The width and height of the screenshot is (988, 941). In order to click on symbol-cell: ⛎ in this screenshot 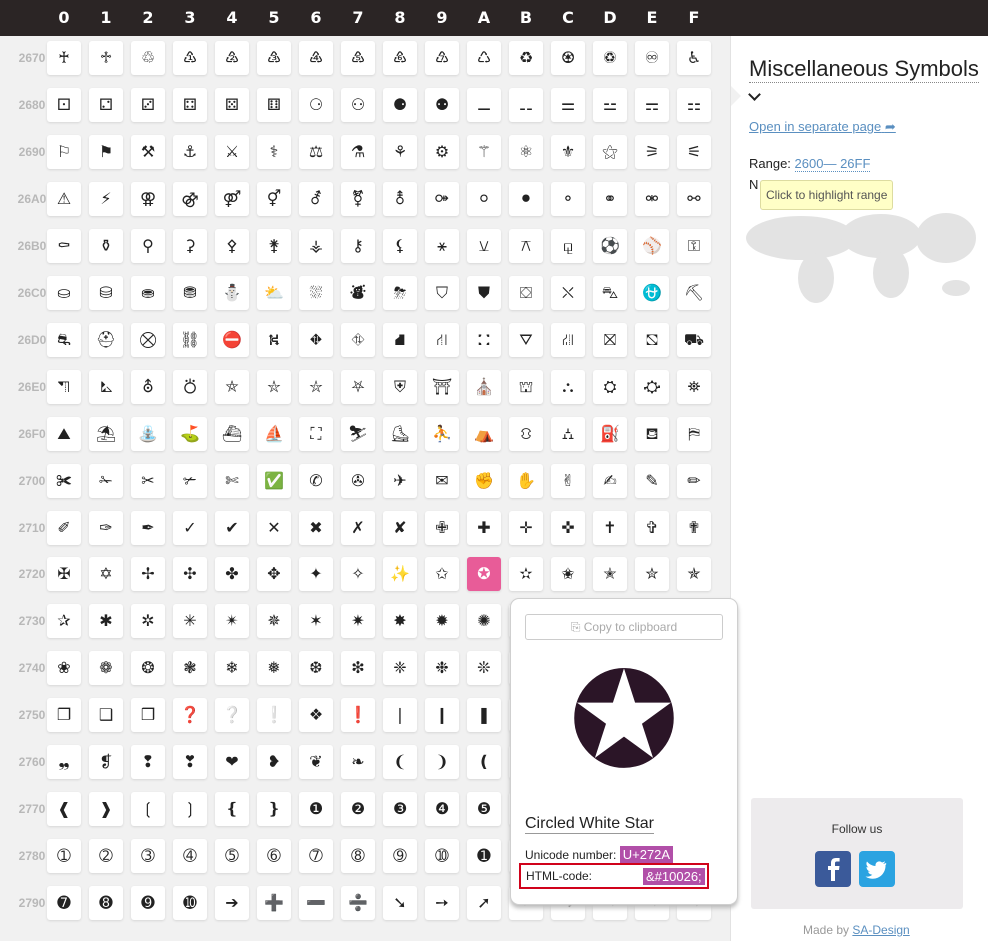, I will do `click(652, 292)`.